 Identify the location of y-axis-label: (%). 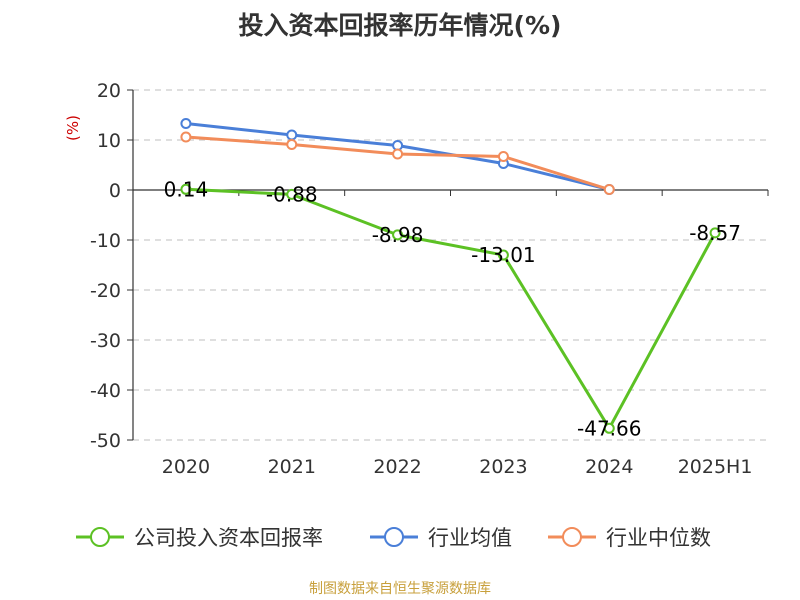
(73, 128).